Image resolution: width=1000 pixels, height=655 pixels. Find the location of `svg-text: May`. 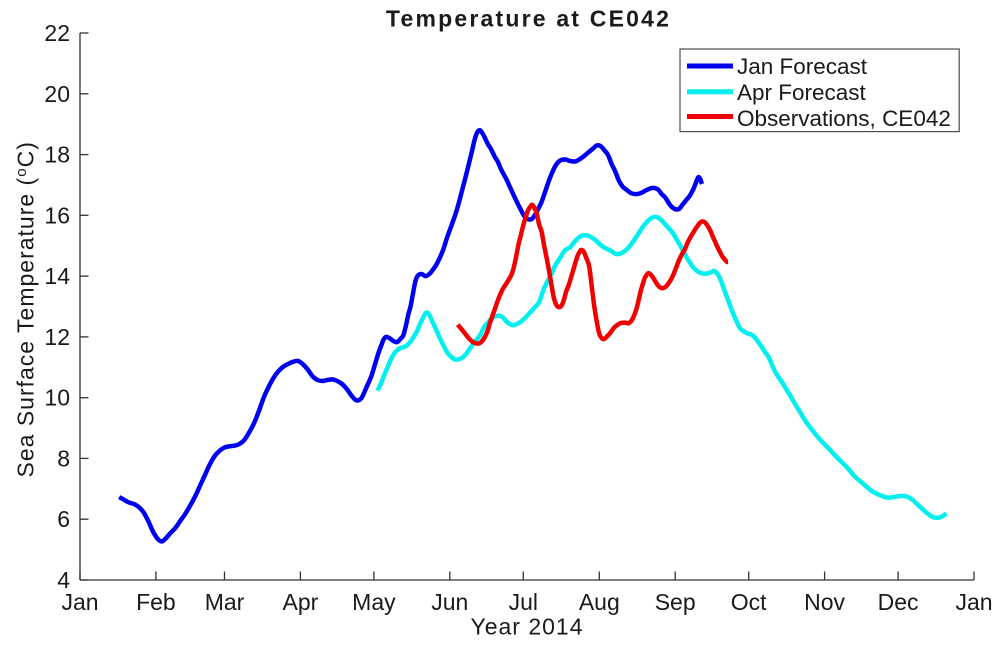

svg-text: May is located at coordinates (374, 602).